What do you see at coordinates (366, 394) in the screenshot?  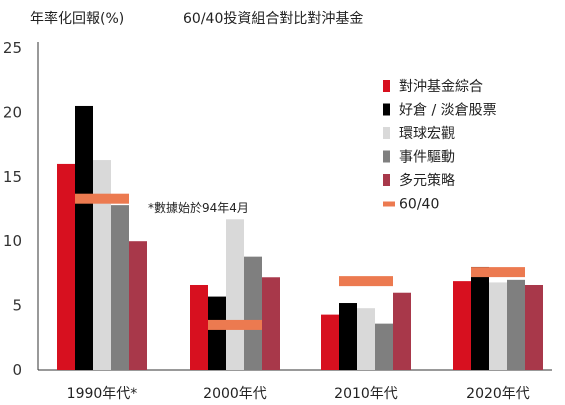 I see `x-tick-label: 2010年代` at bounding box center [366, 394].